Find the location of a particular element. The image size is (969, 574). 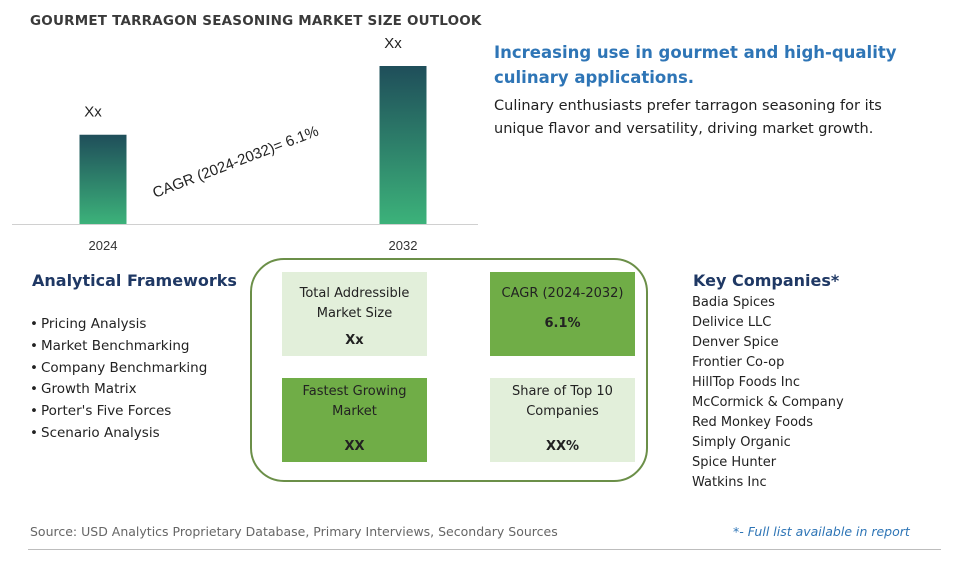

list-item: McCormick & Company is located at coordinates (768, 402).